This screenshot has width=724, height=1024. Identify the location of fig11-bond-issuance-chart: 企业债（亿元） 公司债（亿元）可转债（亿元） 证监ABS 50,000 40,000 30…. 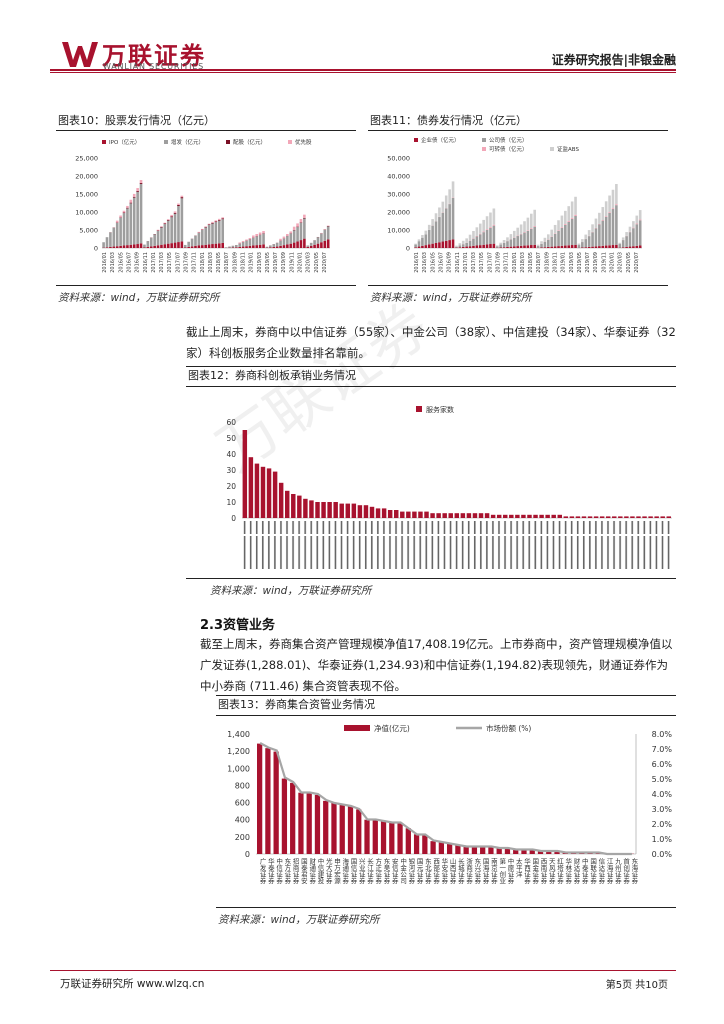
(514, 204).